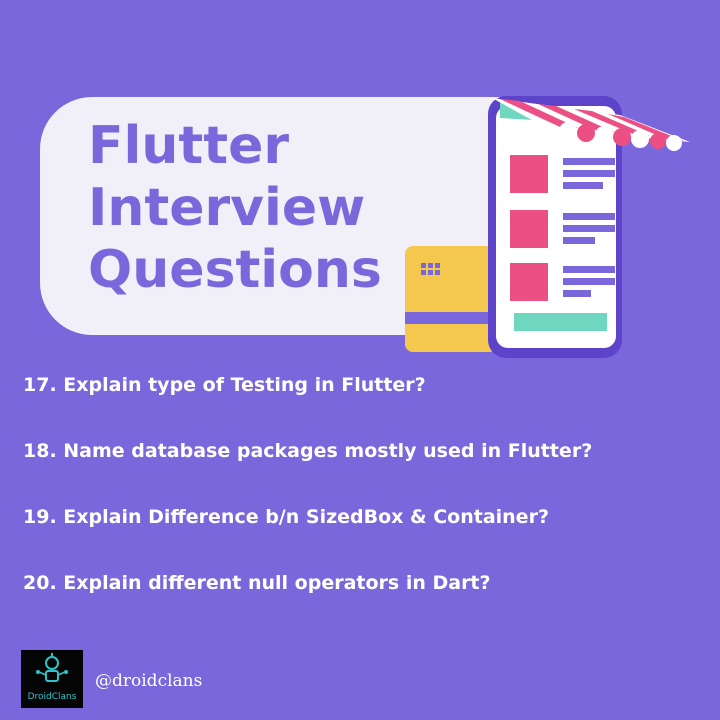 The image size is (720, 720). I want to click on page-title: Flutter Interview Questions, so click(235, 208).